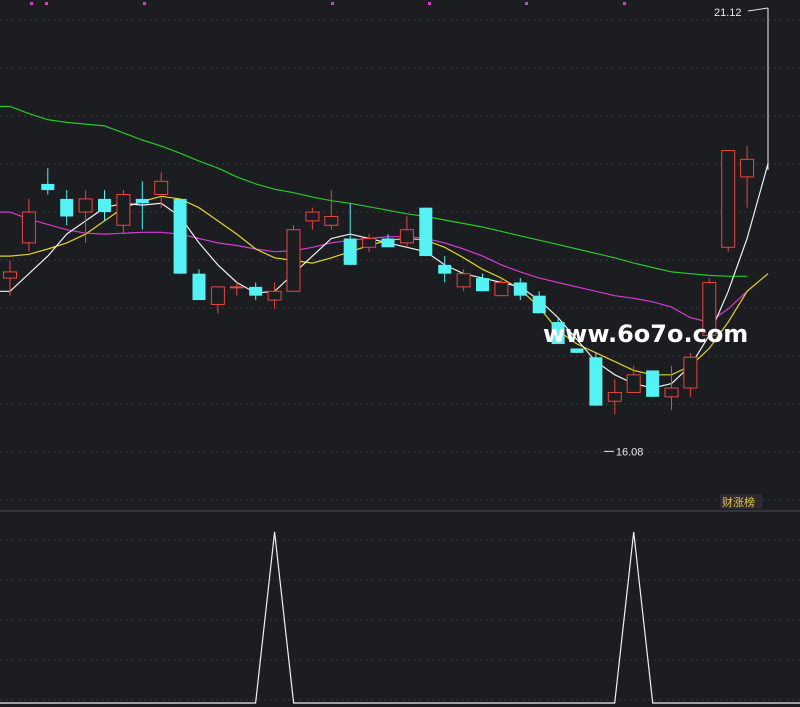 The width and height of the screenshot is (800, 707). Describe the element at coordinates (757, 282) in the screenshot. I see `ma-yellow-tail` at that location.